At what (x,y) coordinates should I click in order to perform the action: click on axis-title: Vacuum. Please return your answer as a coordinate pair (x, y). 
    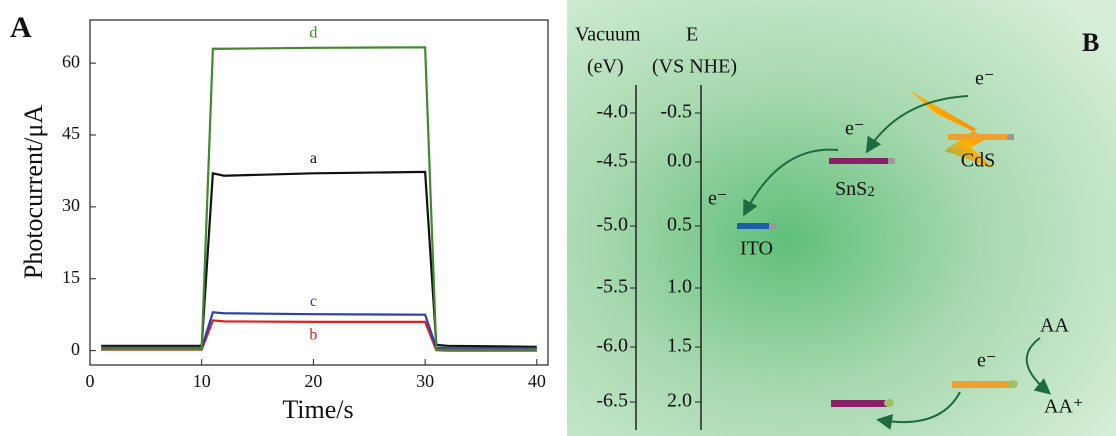
    Looking at the image, I should click on (608, 35).